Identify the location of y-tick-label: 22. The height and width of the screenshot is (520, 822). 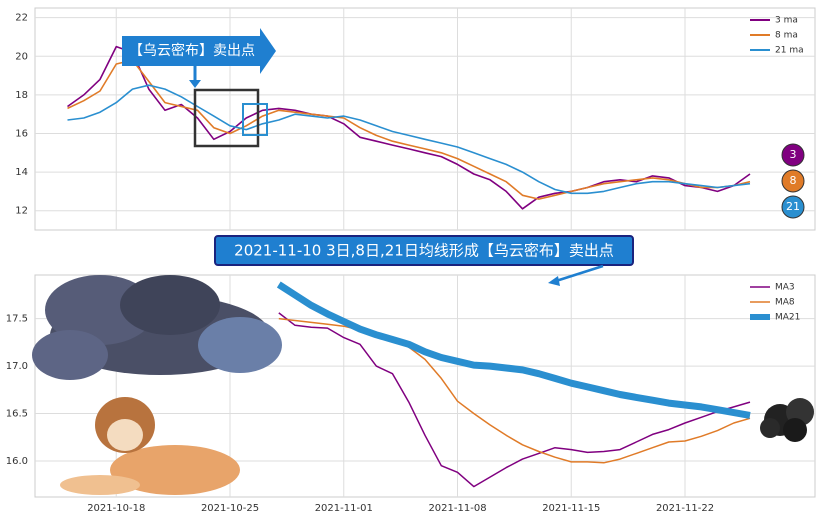
(21, 18).